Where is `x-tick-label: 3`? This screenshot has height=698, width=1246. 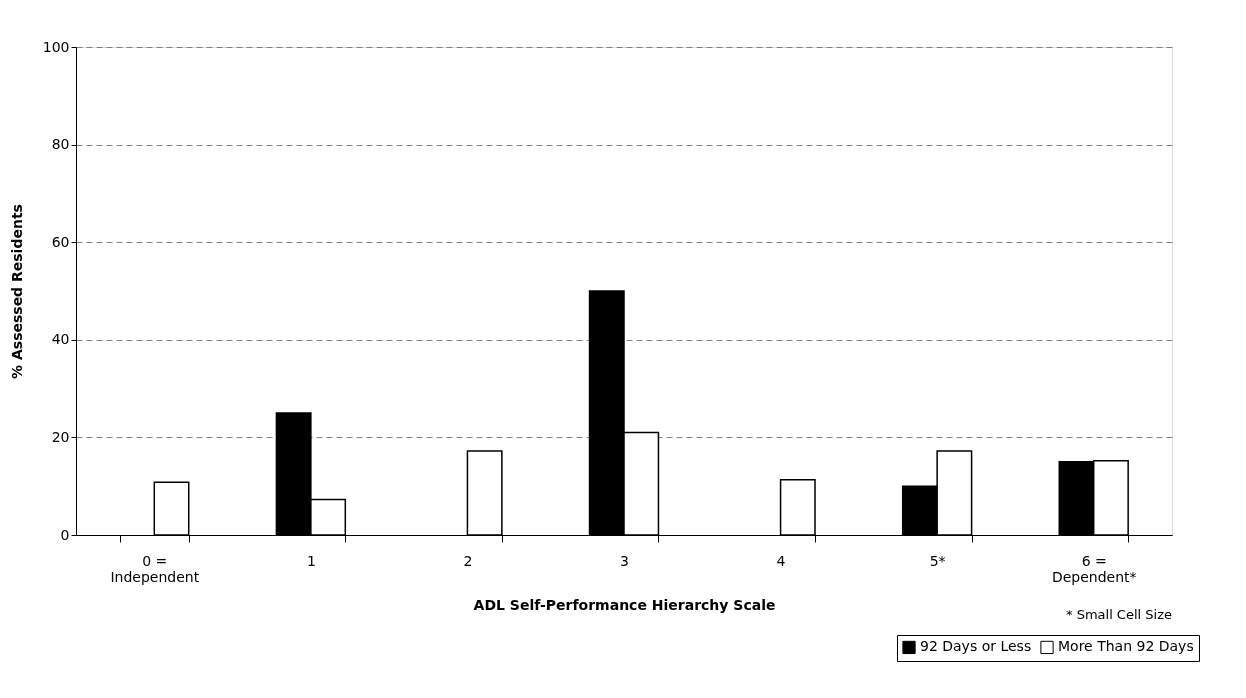 x-tick-label: 3 is located at coordinates (624, 560).